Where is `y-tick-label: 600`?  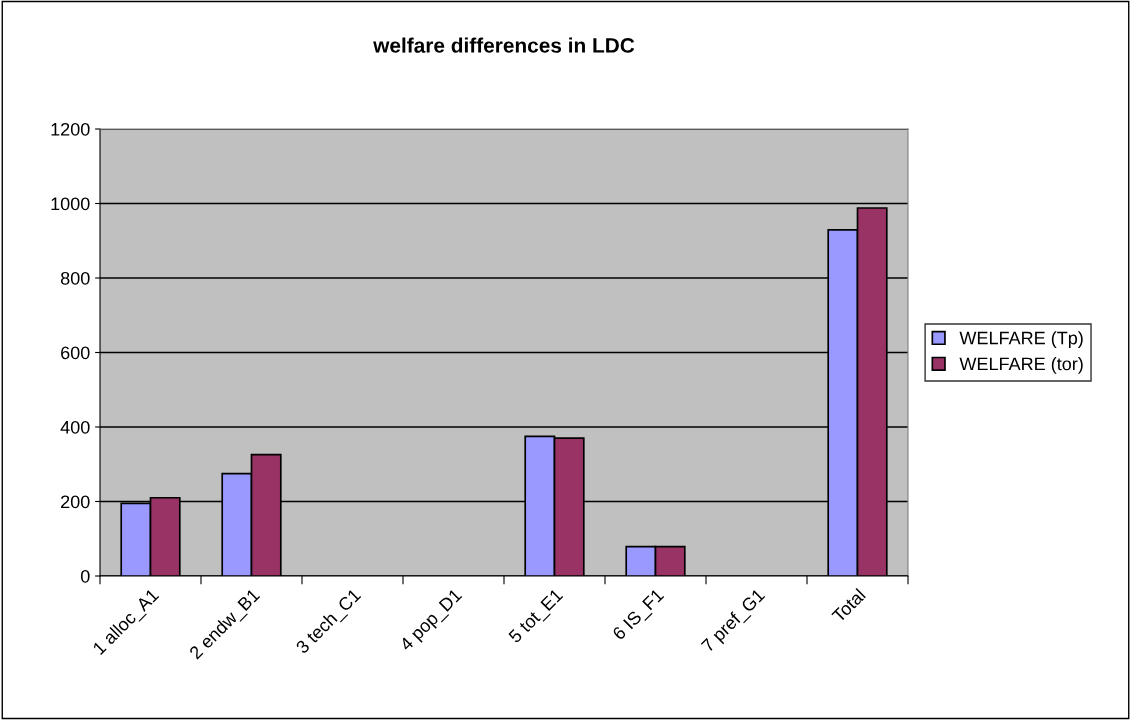 y-tick-label: 600 is located at coordinates (75, 353).